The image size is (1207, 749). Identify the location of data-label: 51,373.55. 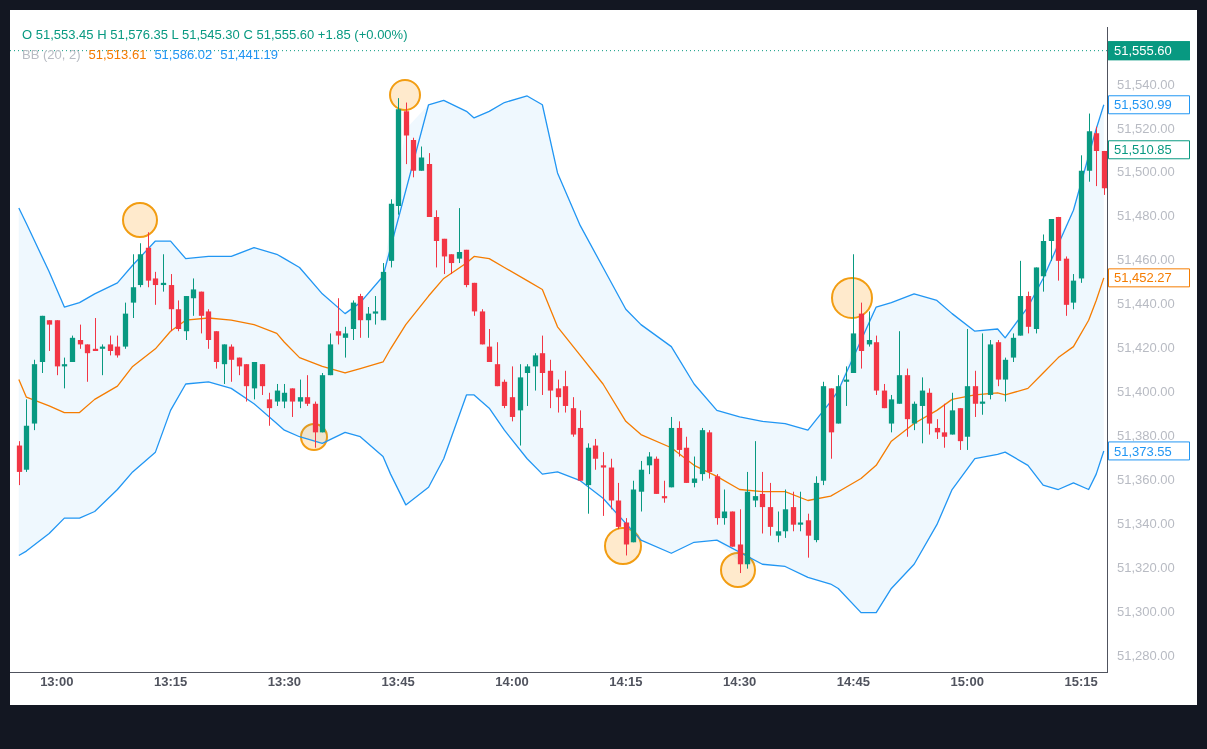
(1143, 451).